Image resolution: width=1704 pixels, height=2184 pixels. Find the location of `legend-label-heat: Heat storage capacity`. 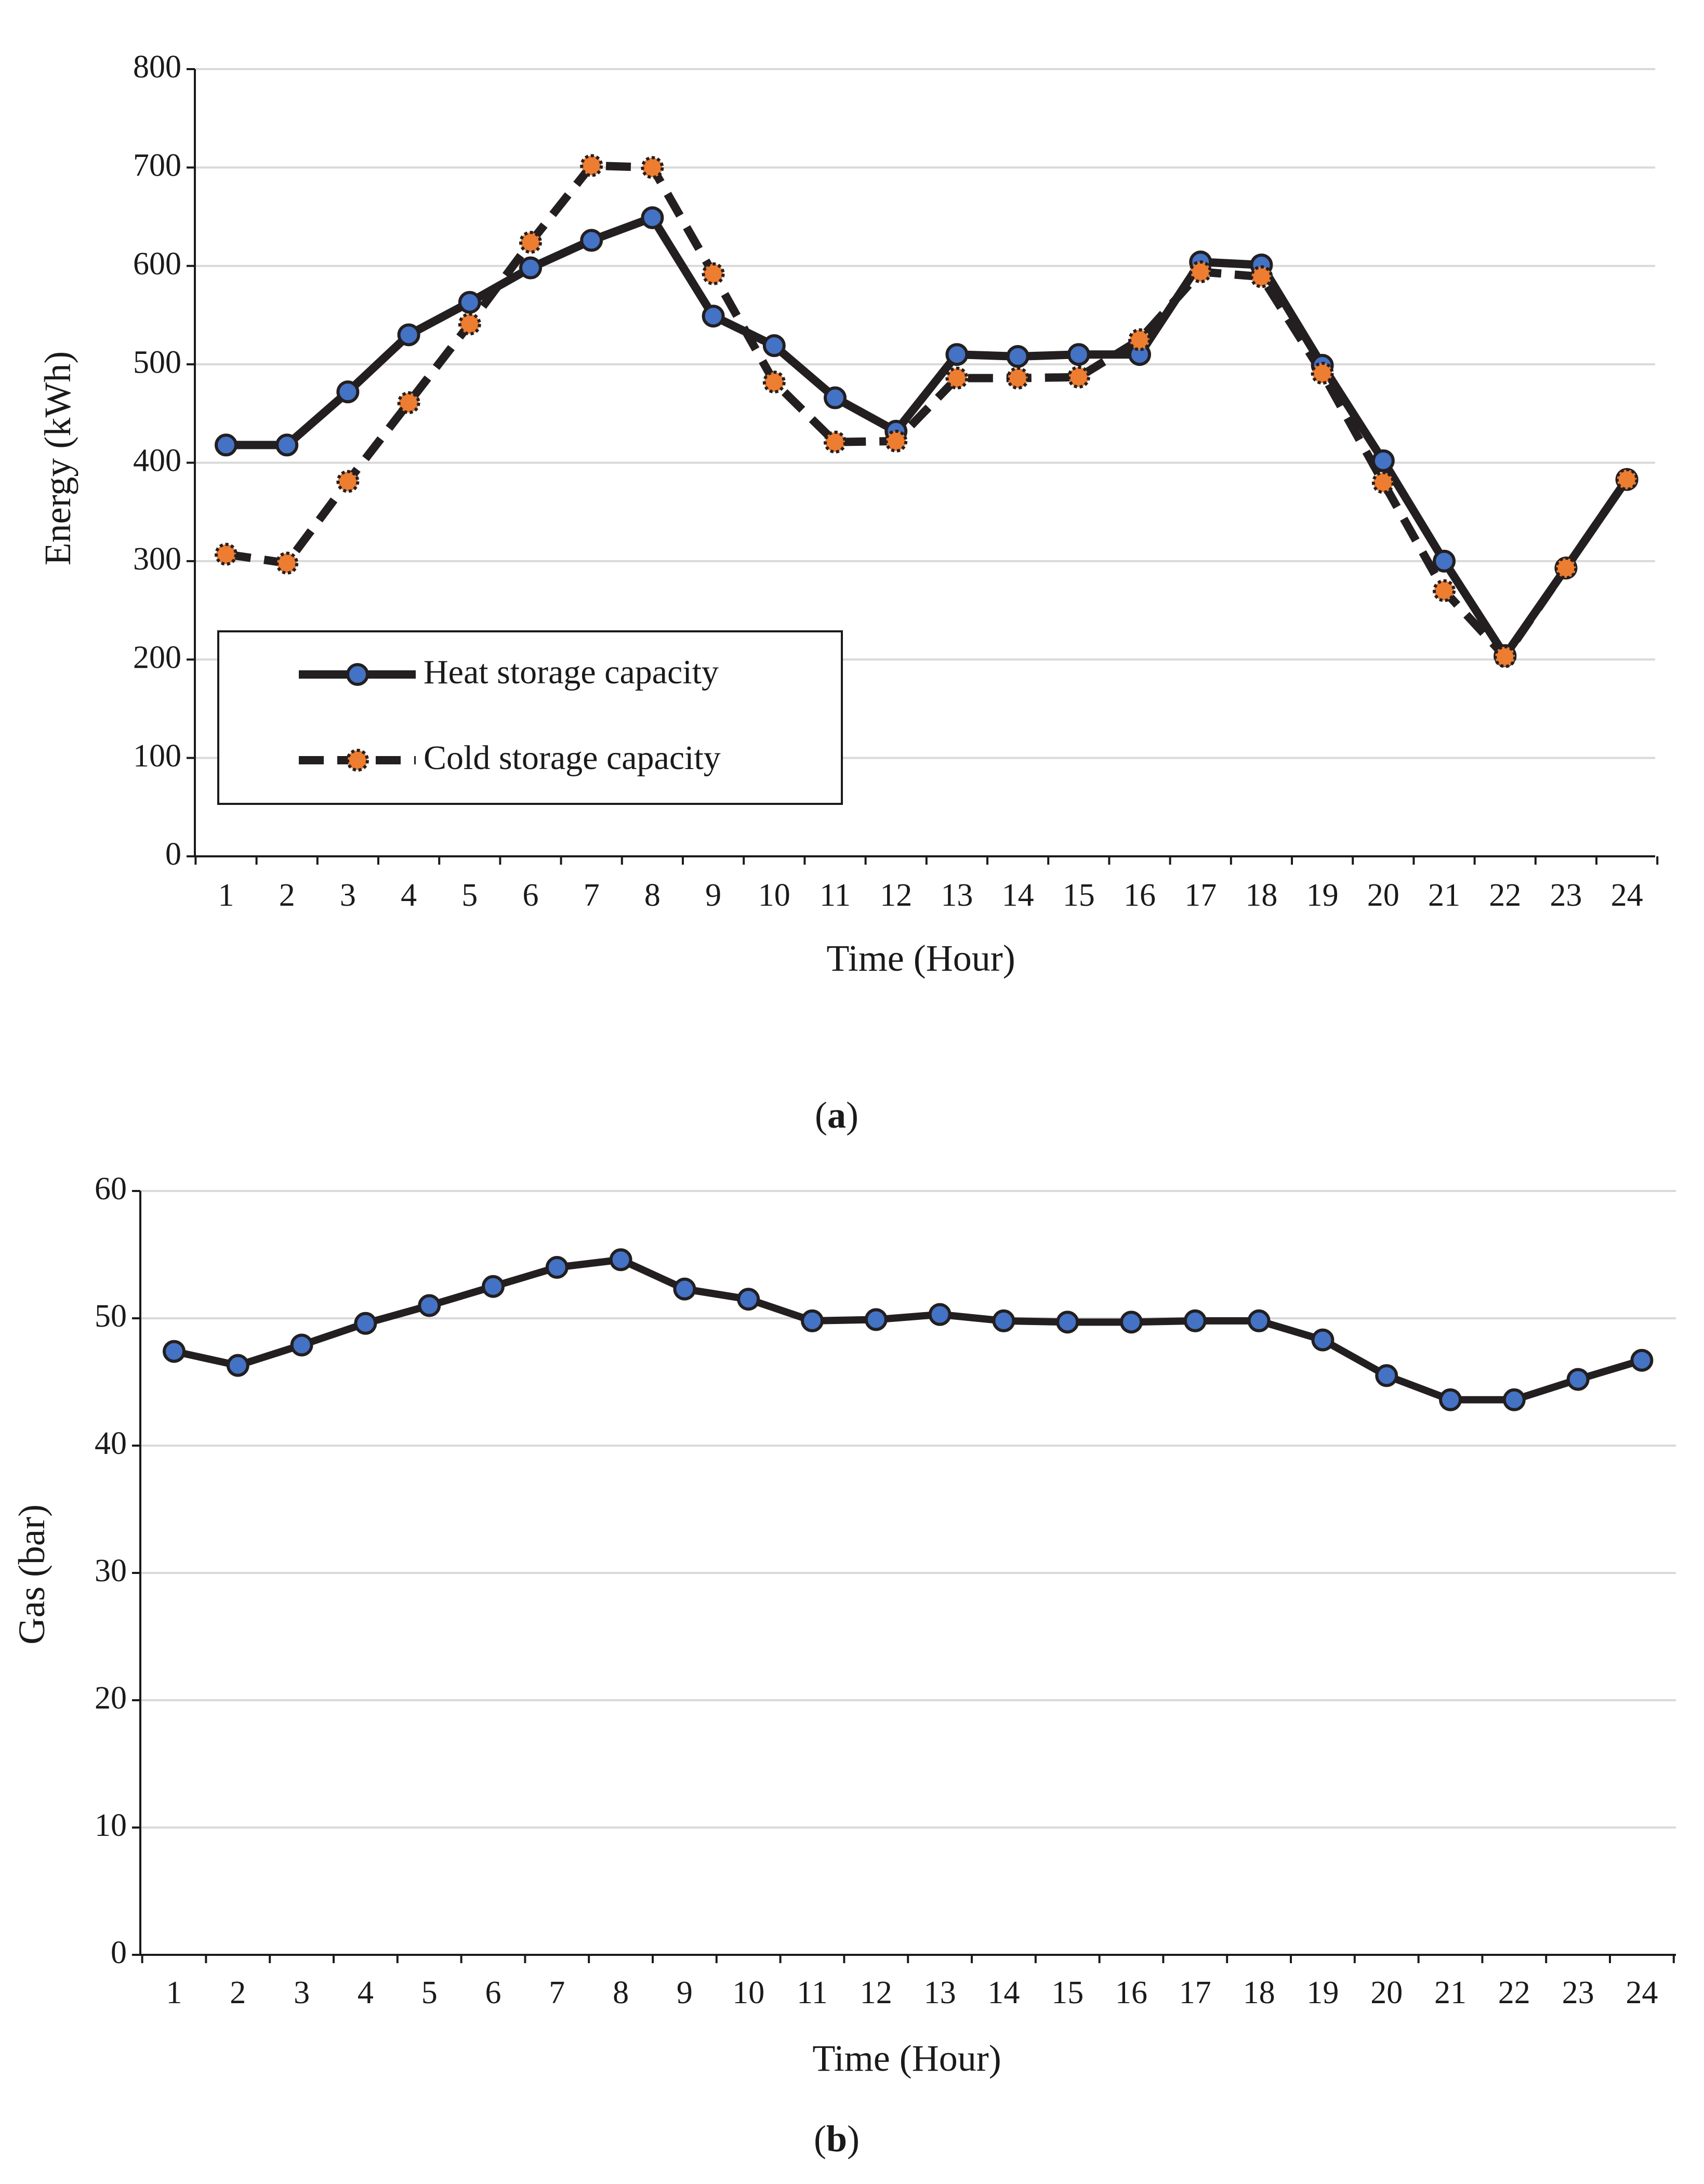

legend-label-heat: Heat storage capacity is located at coordinates (571, 672).